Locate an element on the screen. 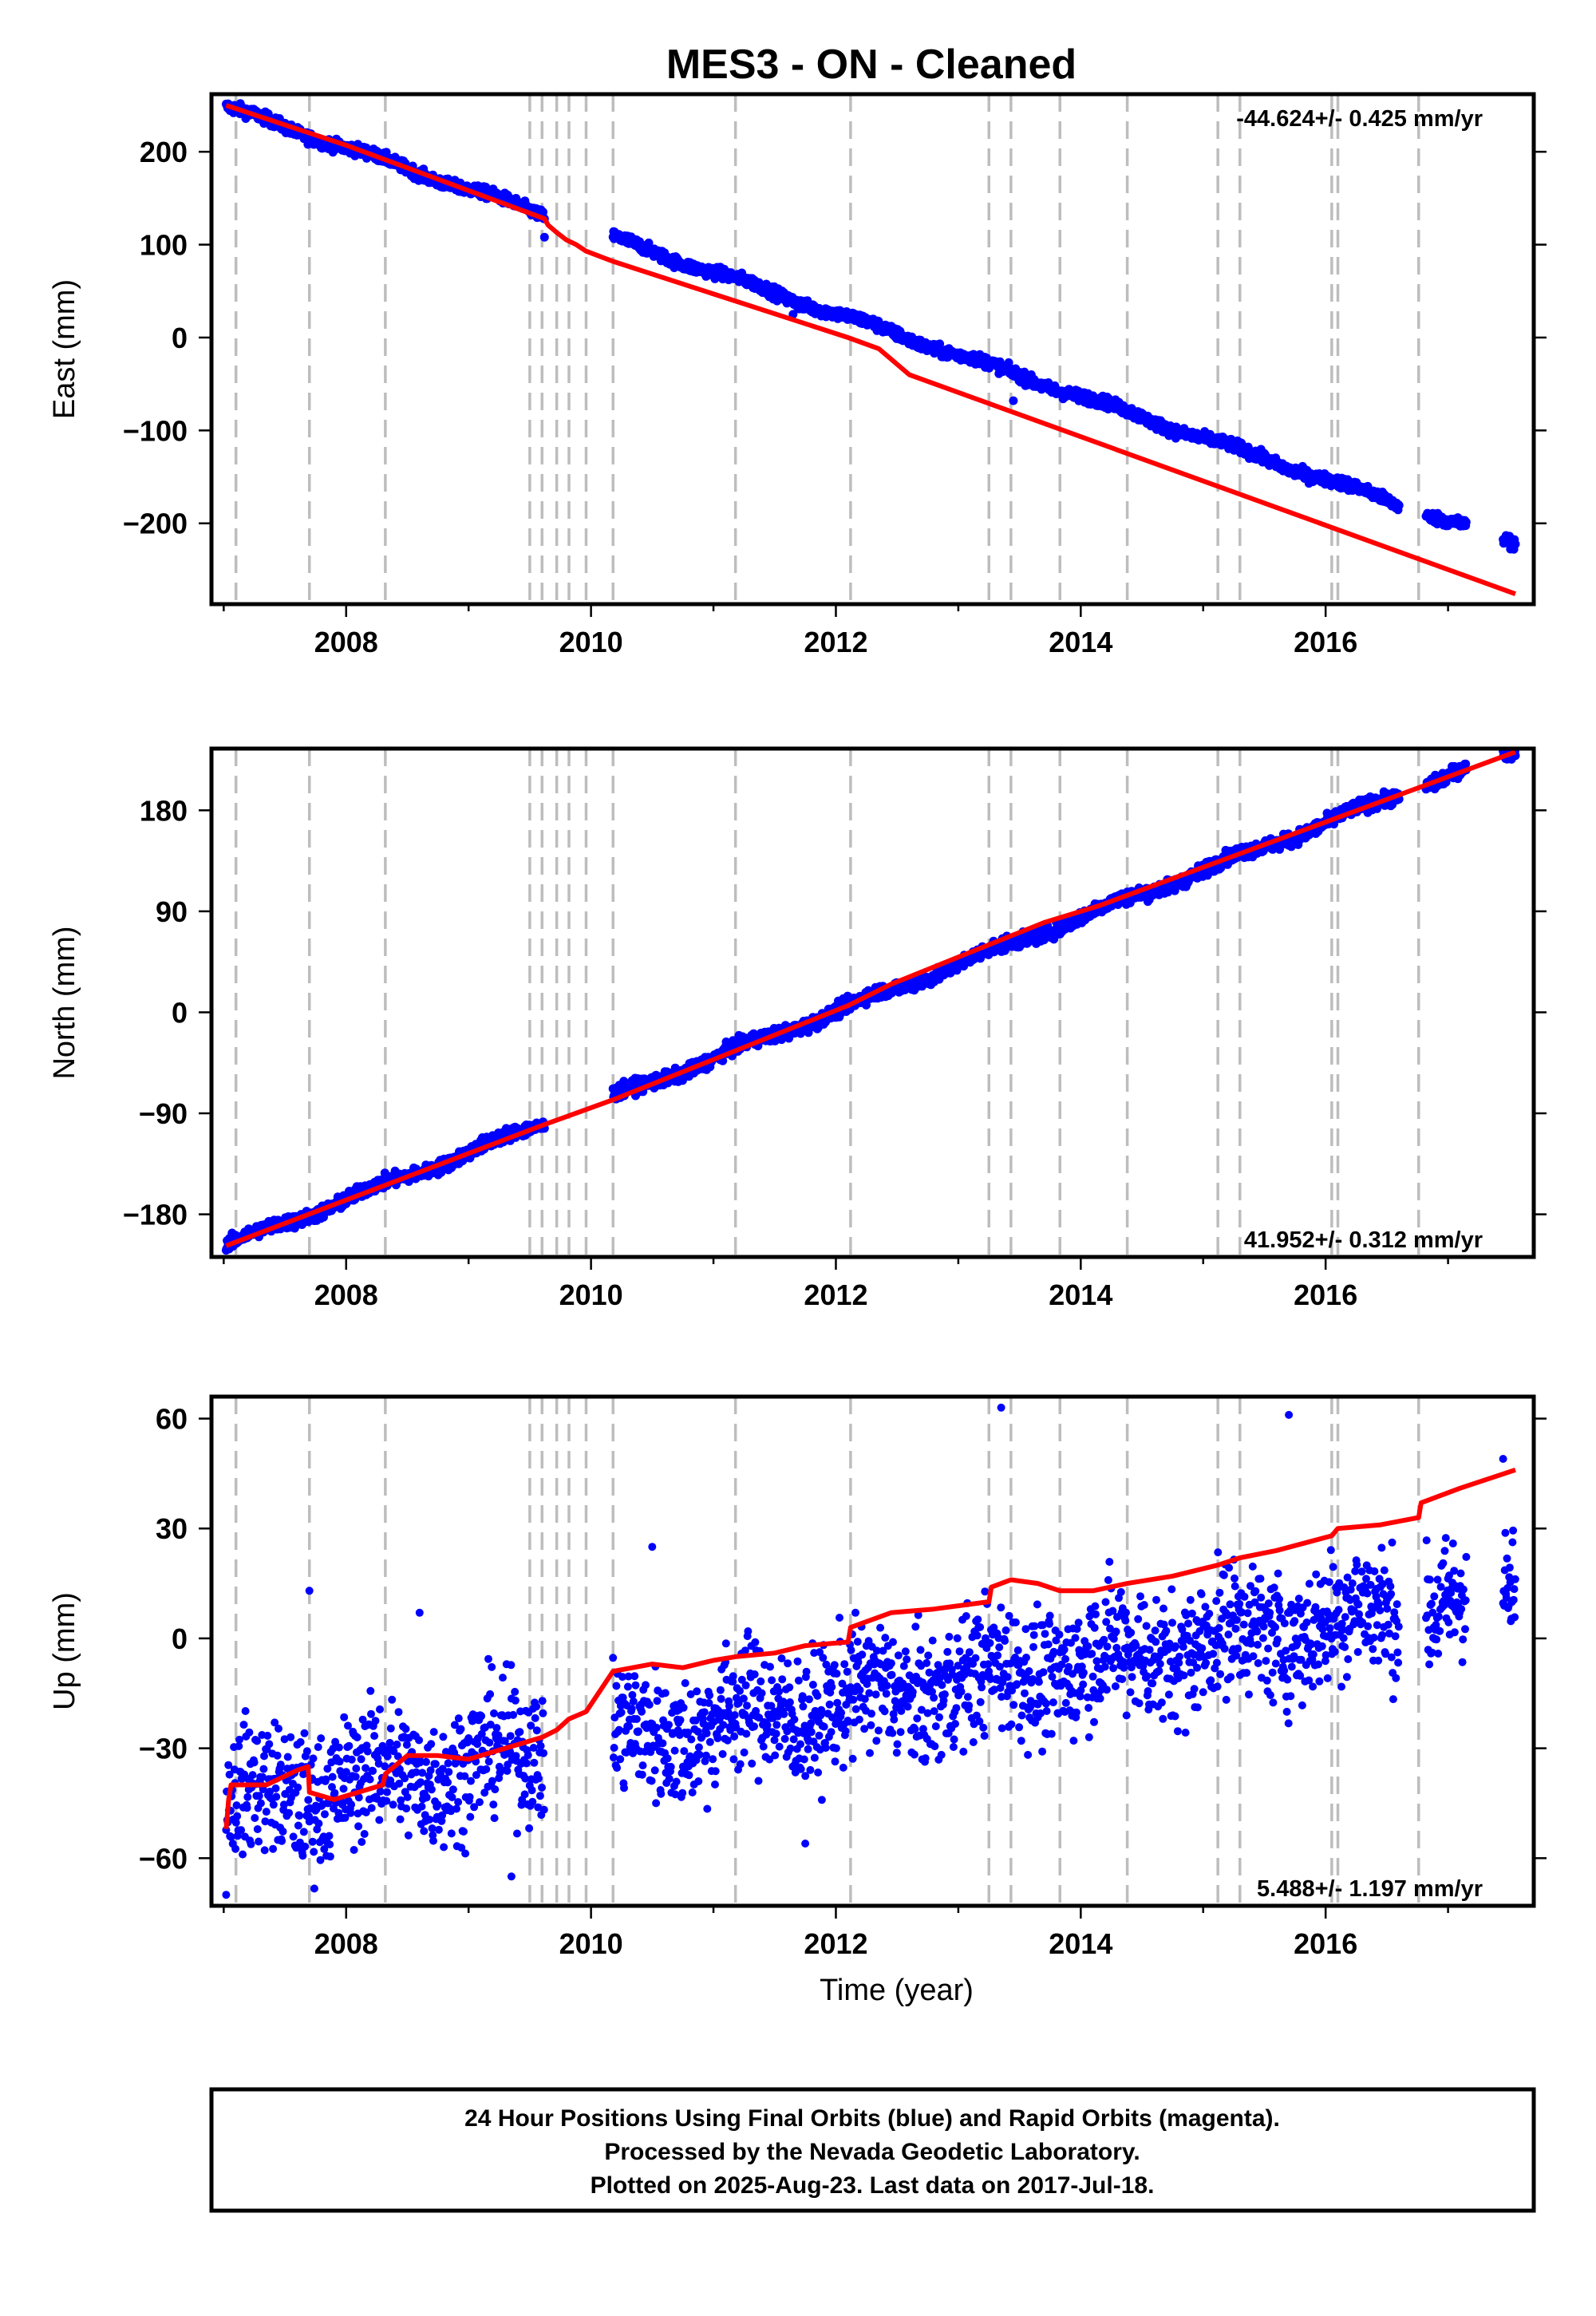 This screenshot has width=1596, height=2316. y-tick-label: 180 is located at coordinates (164, 810).